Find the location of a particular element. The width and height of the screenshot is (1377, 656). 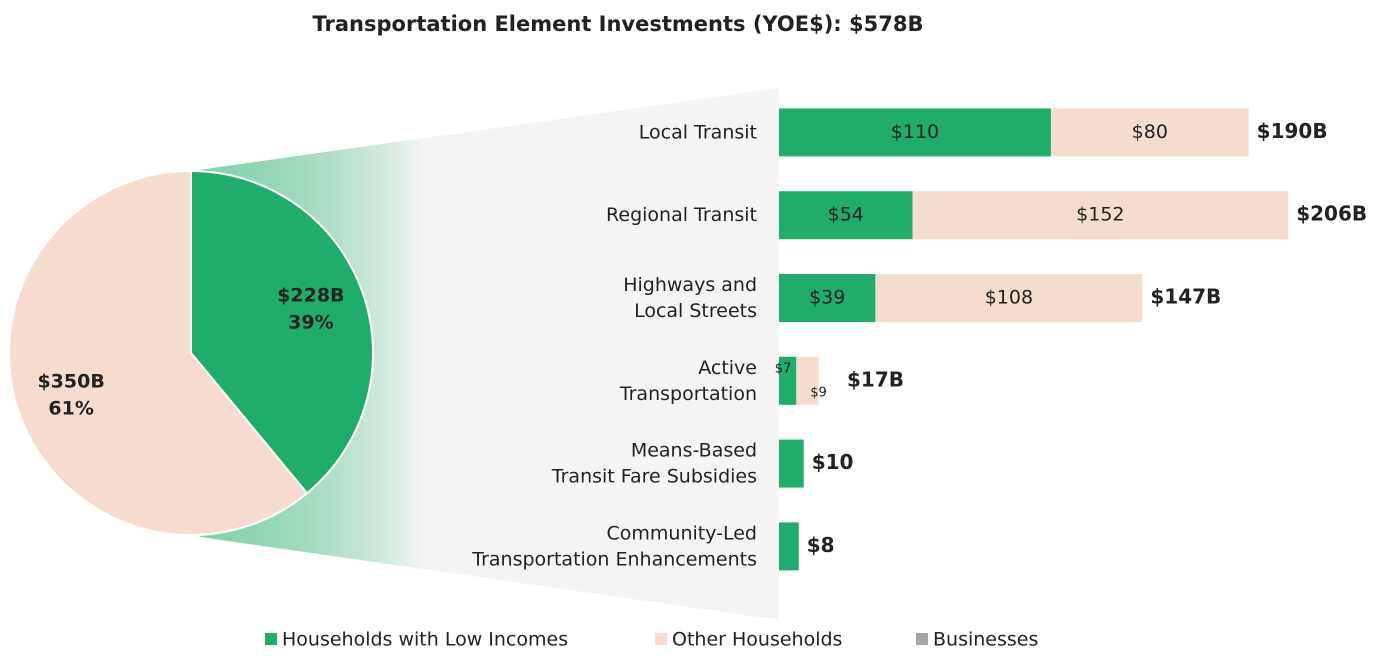

y-tick-label: Regional Transit is located at coordinates (681, 215).